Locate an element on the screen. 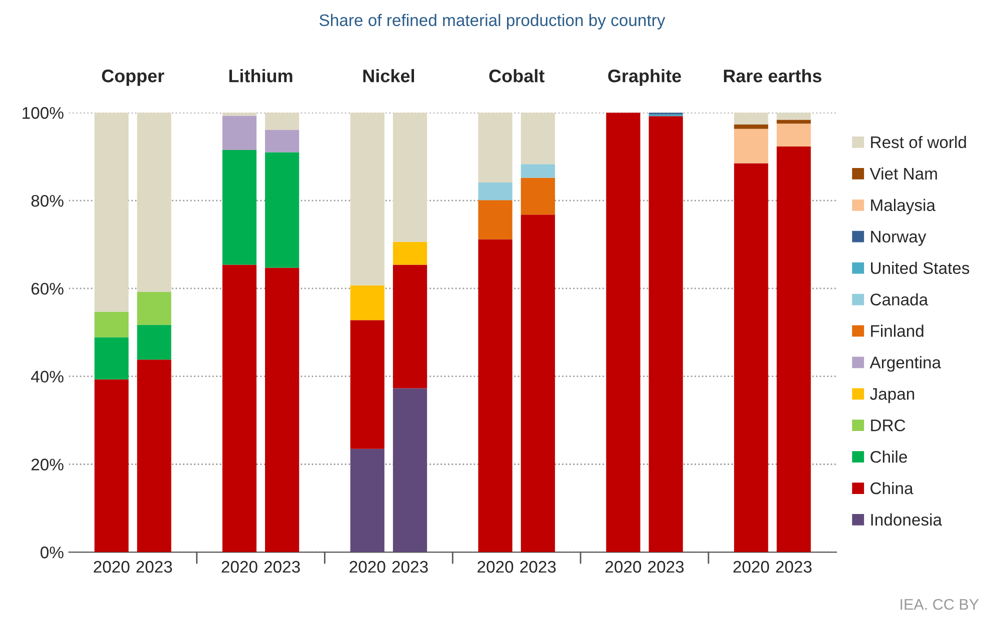 This screenshot has height=619, width=984. y-tick-label: 40% is located at coordinates (47, 376).